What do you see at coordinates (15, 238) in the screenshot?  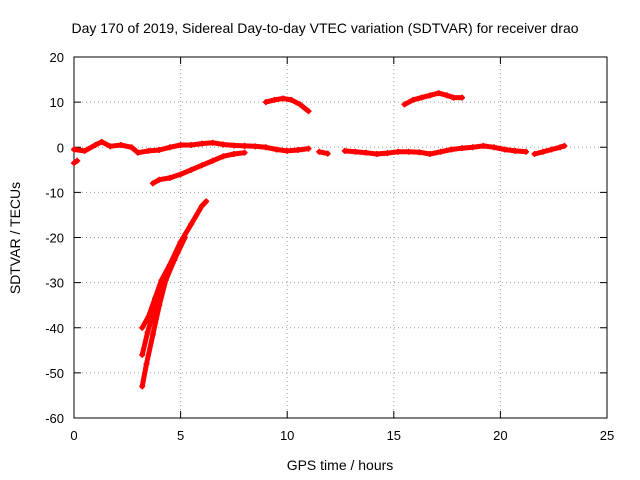 I see `y-axis-label: SDTVAR / TECUs` at bounding box center [15, 238].